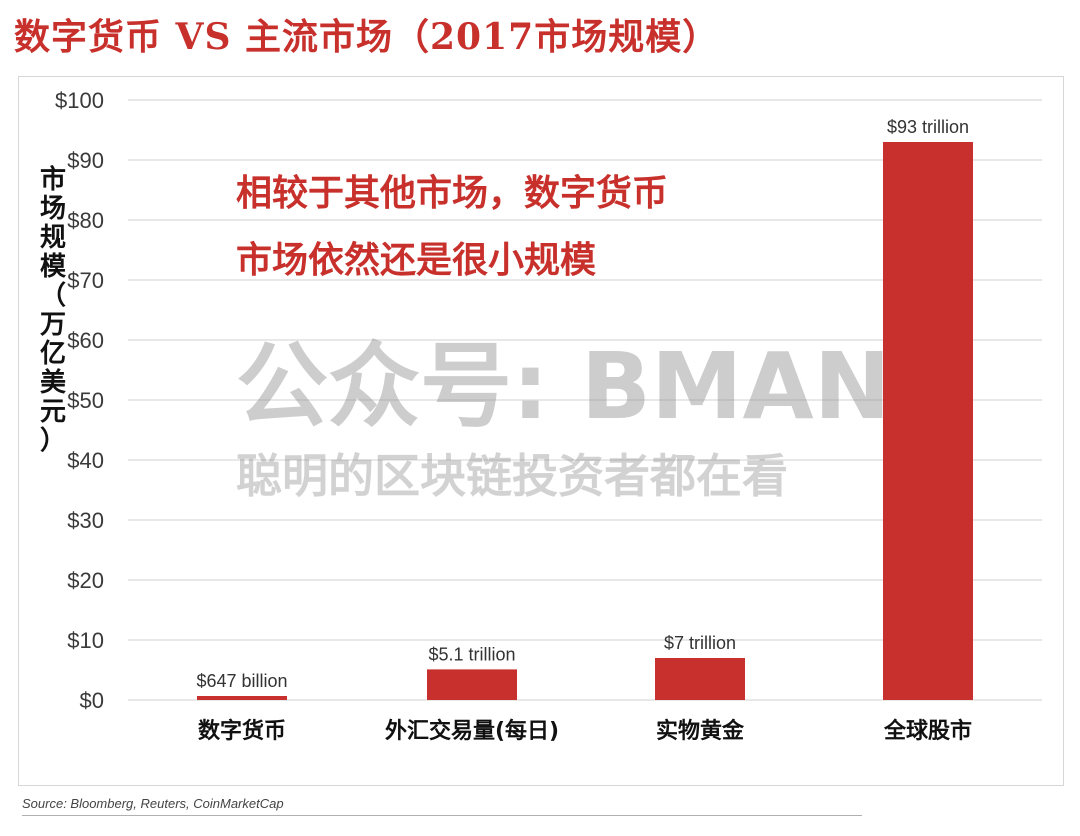 Image resolution: width=1080 pixels, height=836 pixels. What do you see at coordinates (471, 654) in the screenshot?
I see `bar-data-label: $5.1 trillion` at bounding box center [471, 654].